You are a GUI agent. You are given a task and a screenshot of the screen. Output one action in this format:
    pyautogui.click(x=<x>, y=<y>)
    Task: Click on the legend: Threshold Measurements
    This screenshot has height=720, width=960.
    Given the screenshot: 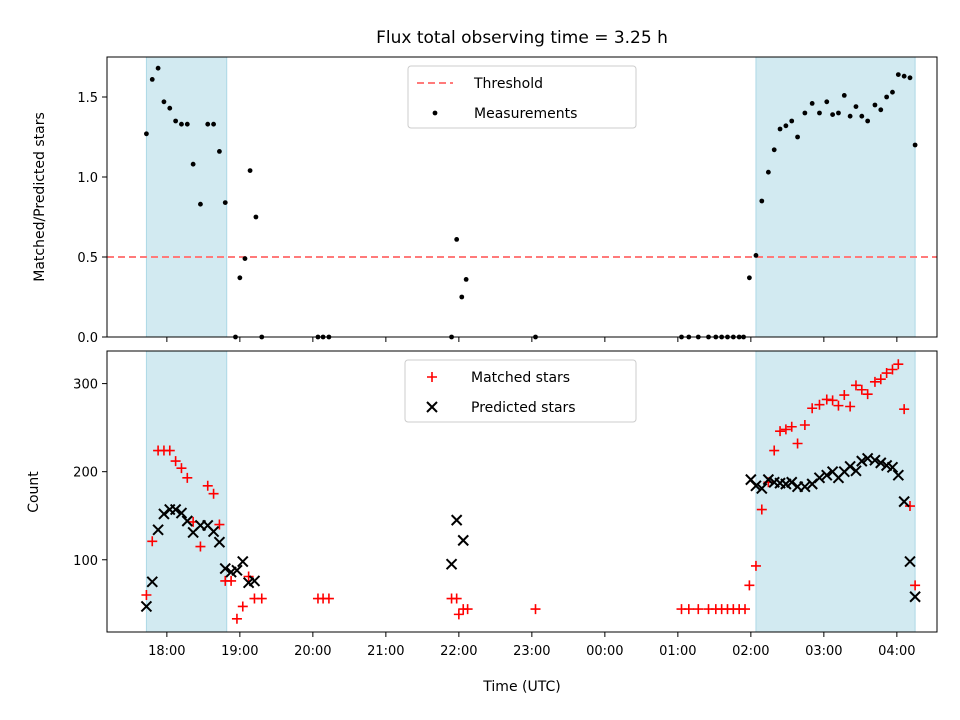 What is the action you would take?
    pyautogui.click(x=522, y=97)
    